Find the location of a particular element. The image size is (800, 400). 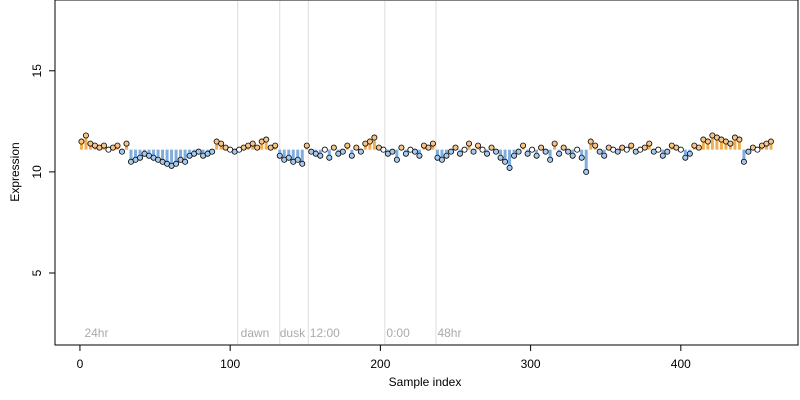

annotation: dawn is located at coordinates (255, 333).